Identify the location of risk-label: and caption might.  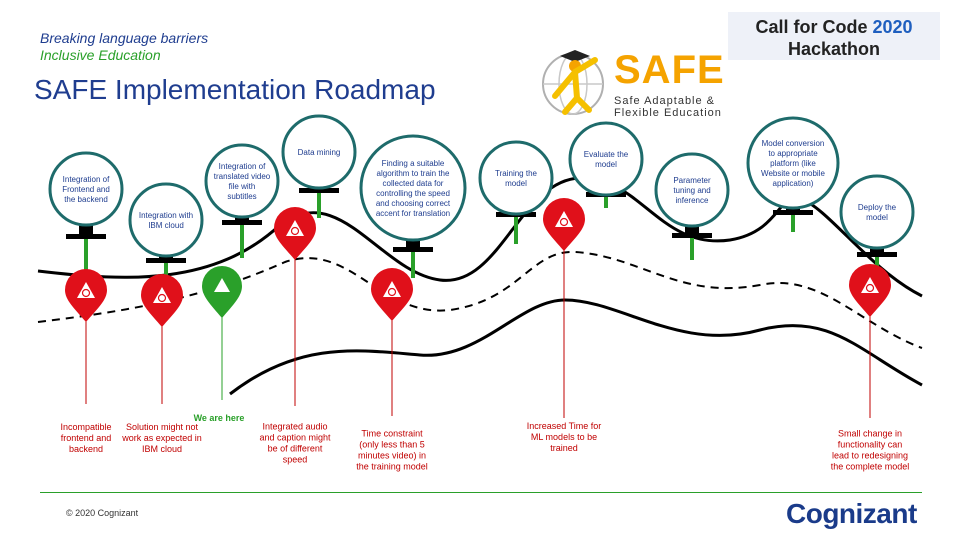
(295, 438).